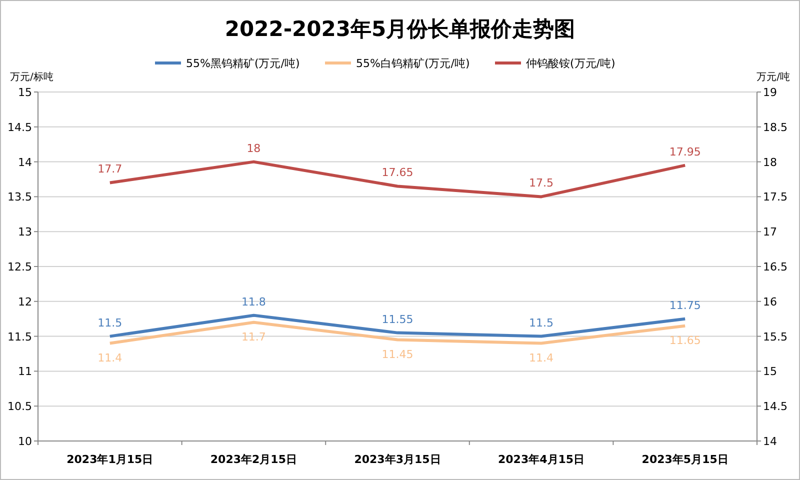 The height and width of the screenshot is (480, 800). Describe the element at coordinates (775, 127) in the screenshot. I see `y2-tick-label: 18.5` at that location.